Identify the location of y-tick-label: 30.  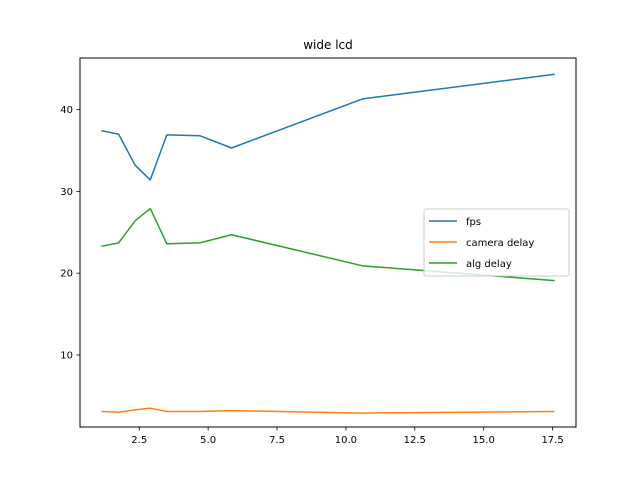
(66, 192).